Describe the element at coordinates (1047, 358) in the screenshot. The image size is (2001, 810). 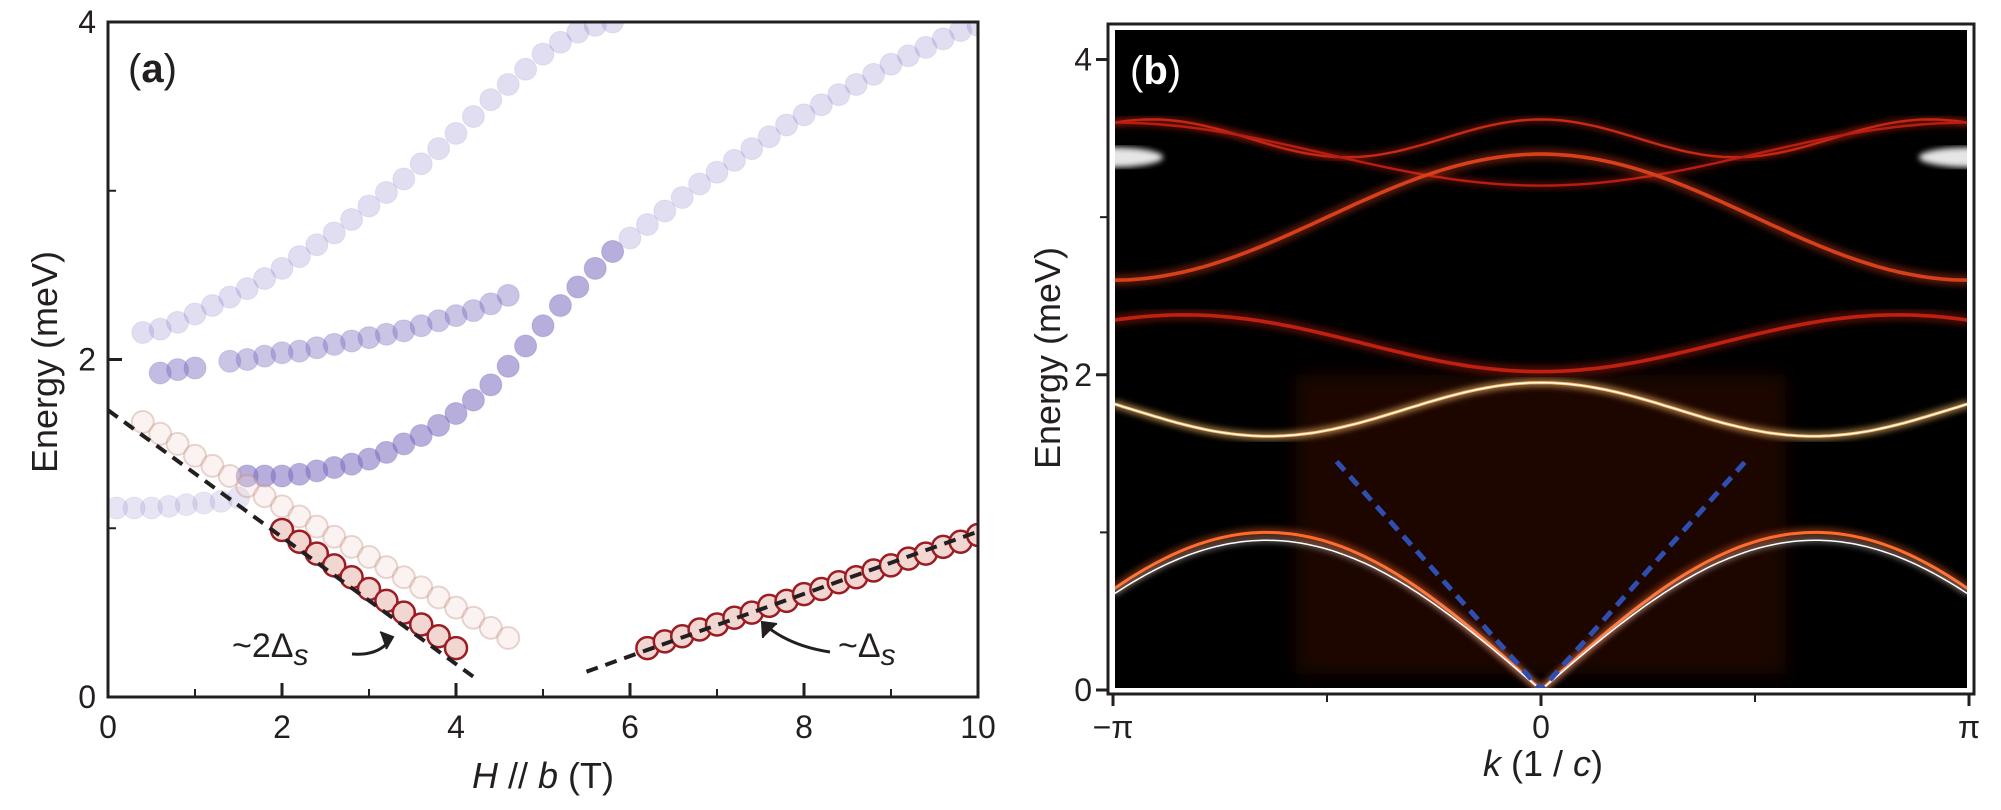
I see `panel-b-y-axis-label: Energy (meV)` at that location.